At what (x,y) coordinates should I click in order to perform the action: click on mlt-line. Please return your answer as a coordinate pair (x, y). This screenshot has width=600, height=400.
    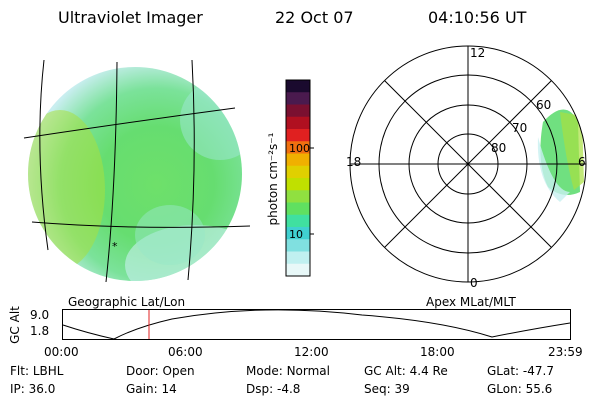
    Looking at the image, I should click on (468, 164).